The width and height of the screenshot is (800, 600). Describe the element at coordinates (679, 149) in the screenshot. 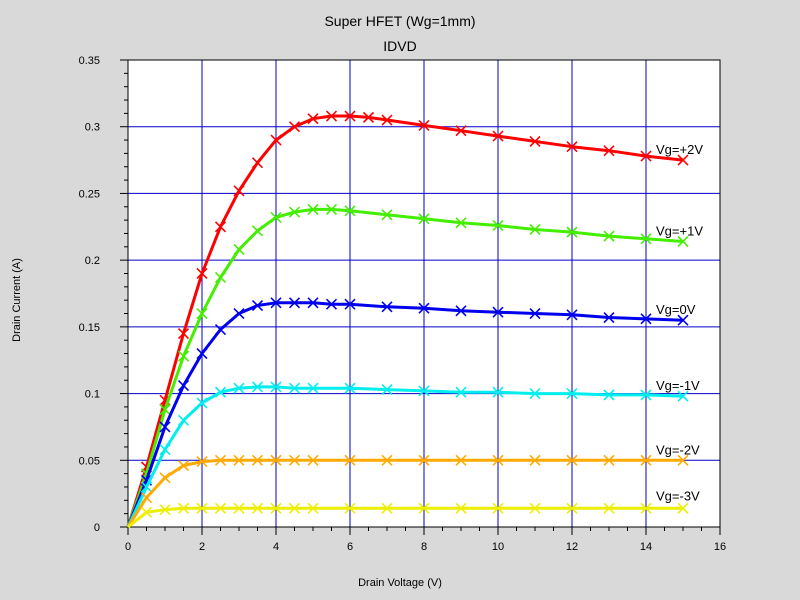

I see `series-label: Vg=+2V` at that location.